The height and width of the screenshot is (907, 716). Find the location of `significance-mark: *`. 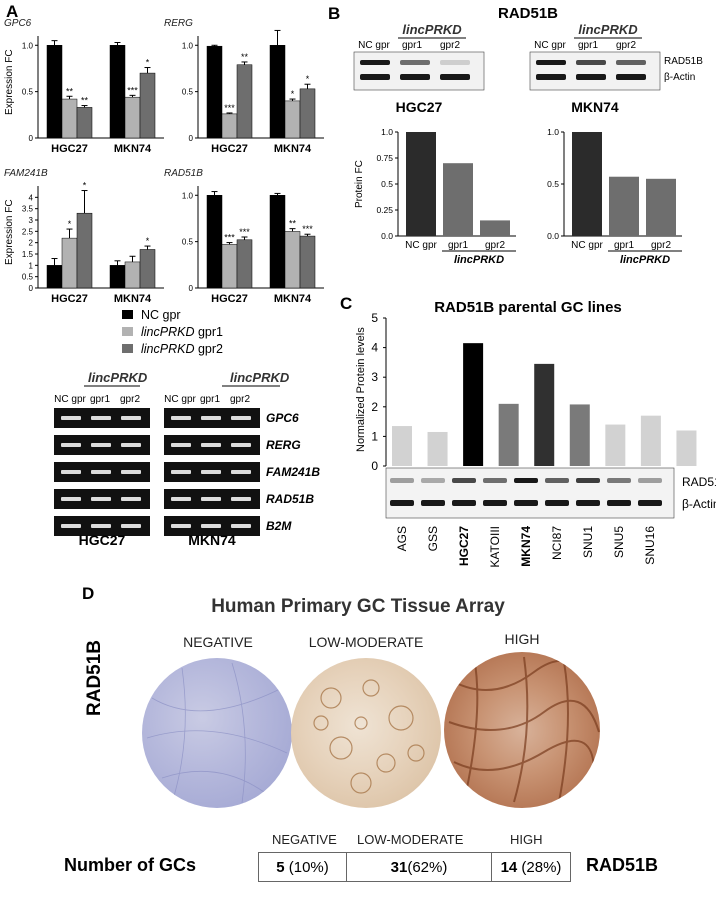

significance-mark: * is located at coordinates (70, 224).